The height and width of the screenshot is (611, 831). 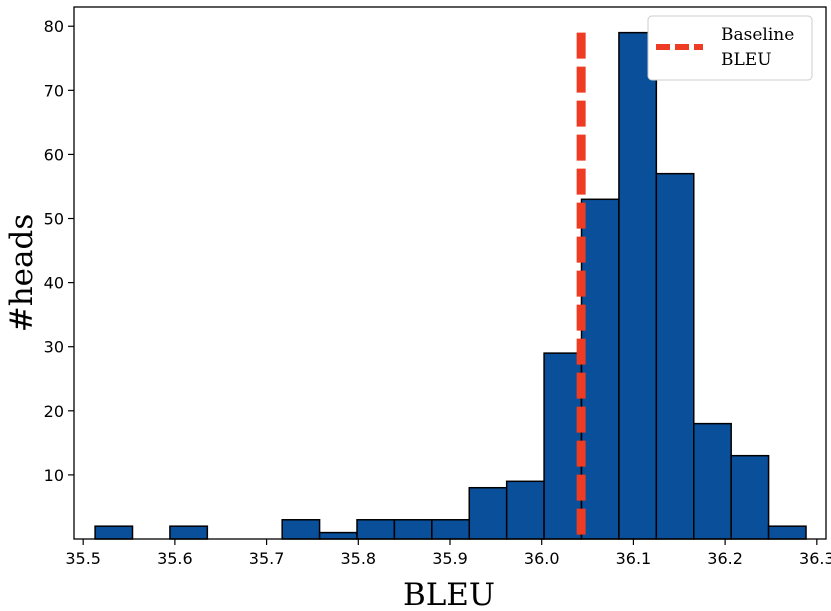 I want to click on y-tick-label: 40, so click(x=54, y=283).